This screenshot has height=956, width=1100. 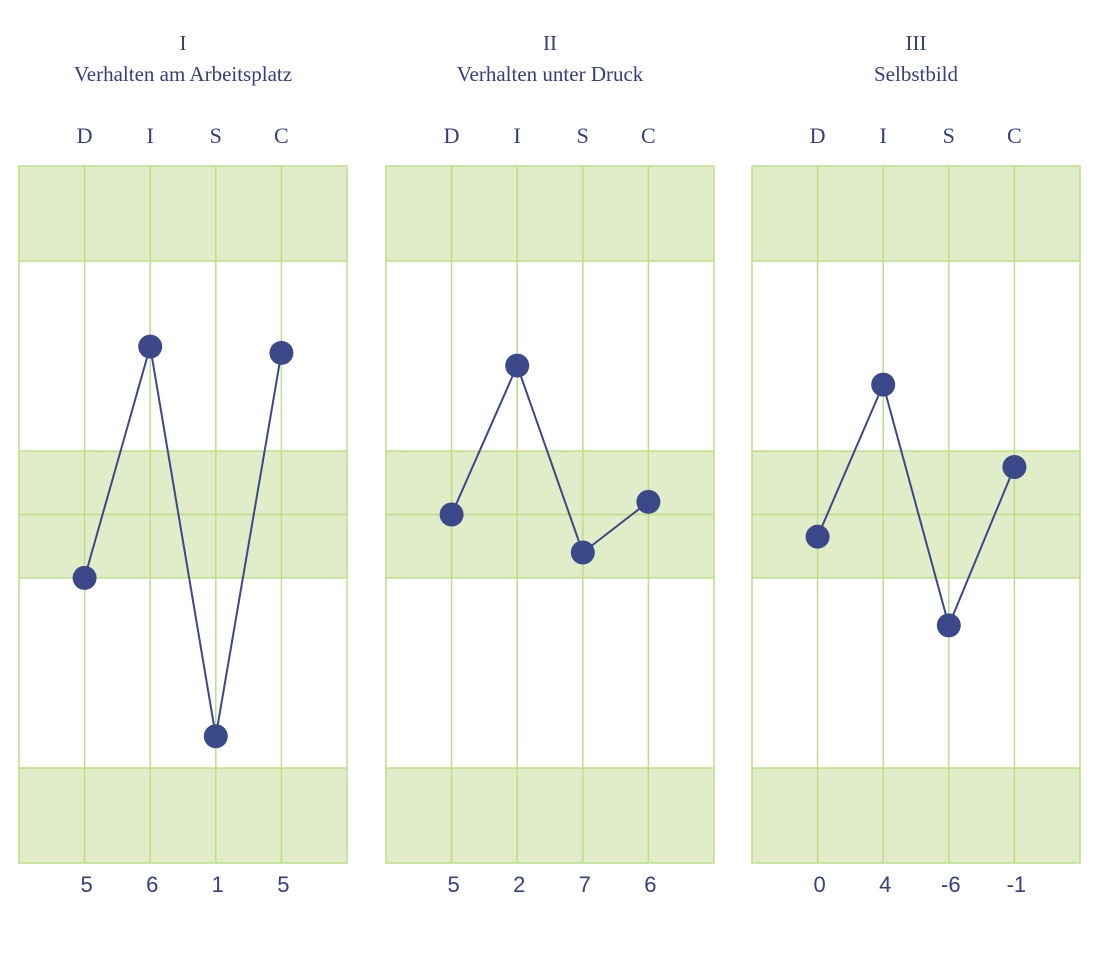 What do you see at coordinates (550, 74) in the screenshot?
I see `panel-title: Verhalten unter Druck` at bounding box center [550, 74].